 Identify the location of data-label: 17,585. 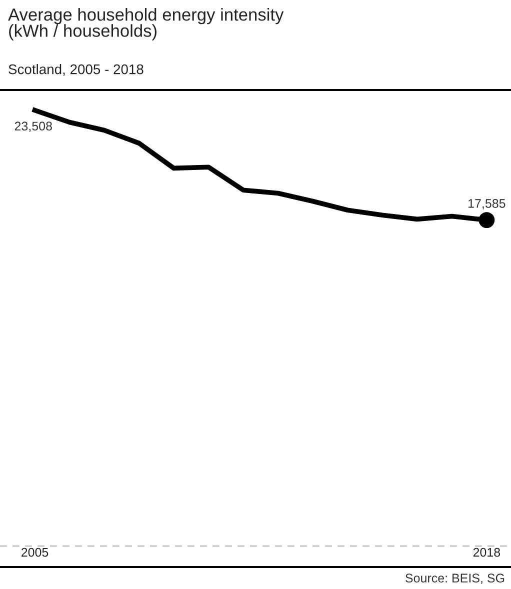
(487, 204).